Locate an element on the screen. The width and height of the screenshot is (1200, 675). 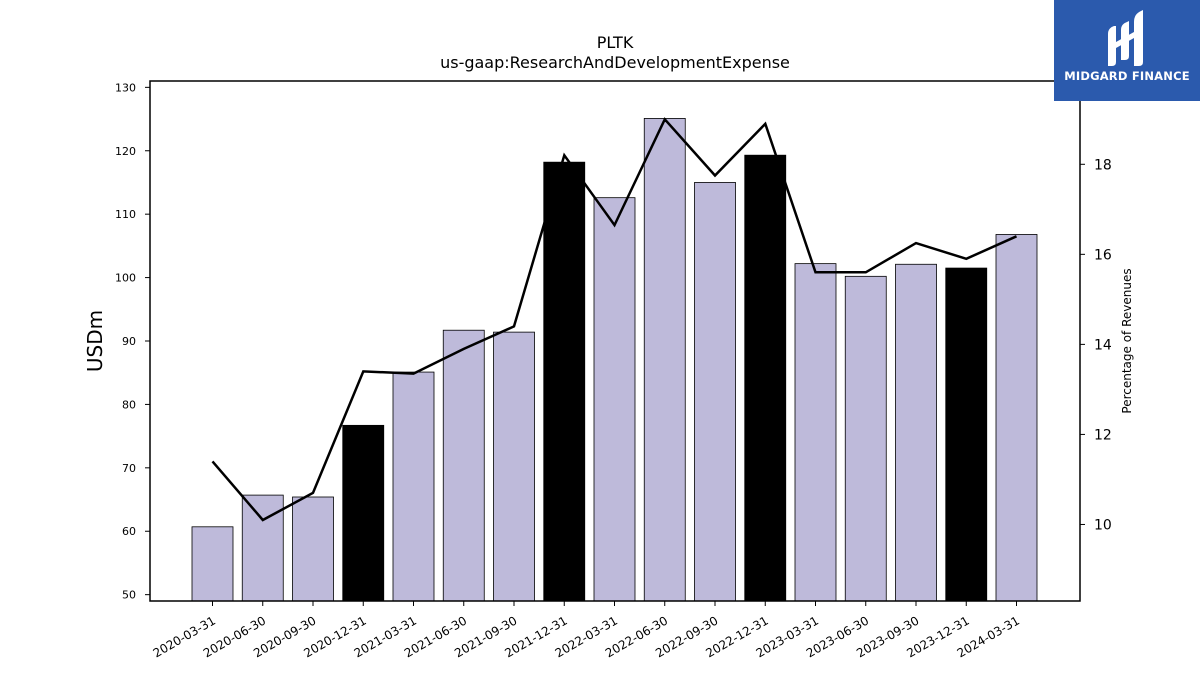
y-tick-label: 90 is located at coordinates (129, 341).